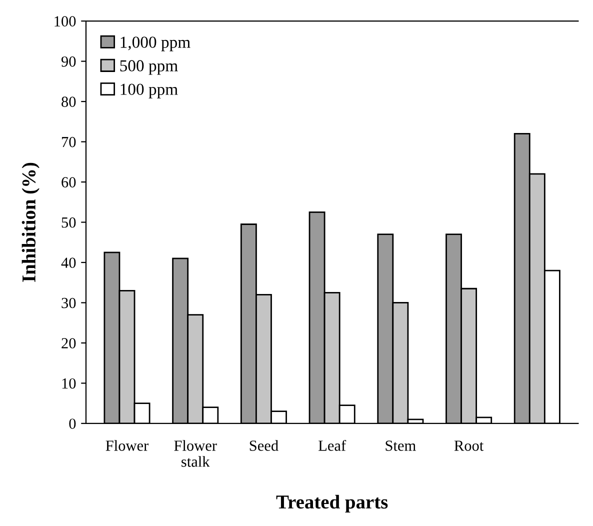 This screenshot has height=526, width=593. Describe the element at coordinates (68, 263) in the screenshot. I see `y-tick-label: 40` at that location.